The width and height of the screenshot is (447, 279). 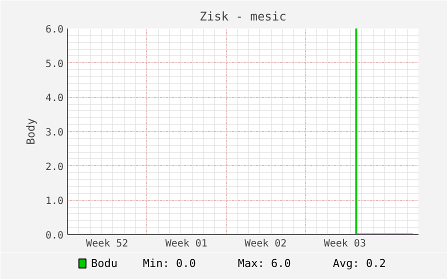 I want to click on text: Min: 0.0, so click(x=169, y=263).